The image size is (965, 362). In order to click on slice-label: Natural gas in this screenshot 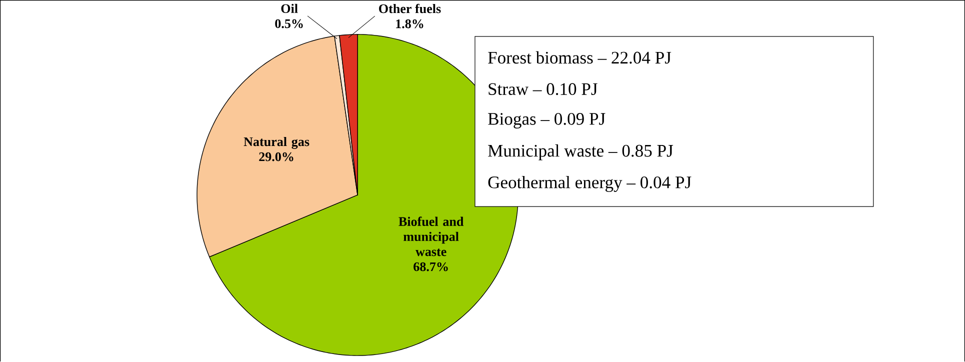, I will do `click(277, 143)`.